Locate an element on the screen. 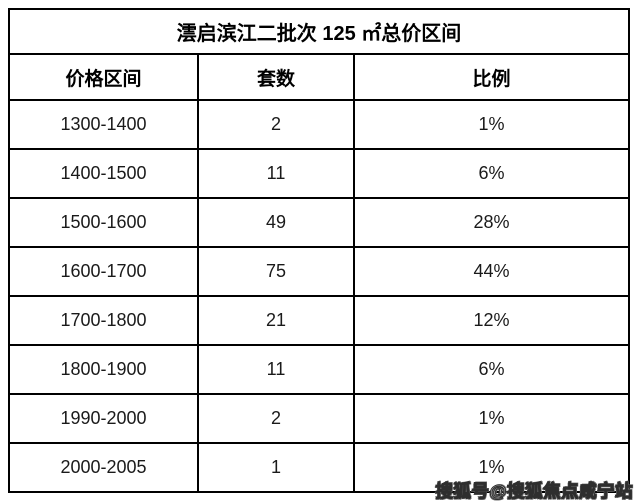  unit-count-cell: 1 is located at coordinates (276, 467).